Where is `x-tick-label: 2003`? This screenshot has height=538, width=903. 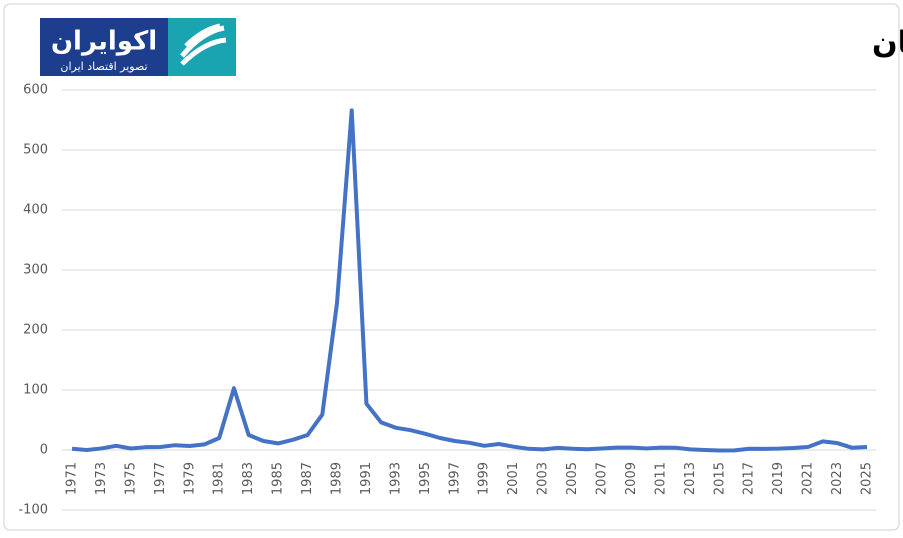
x-tick-label: 2003 is located at coordinates (543, 478).